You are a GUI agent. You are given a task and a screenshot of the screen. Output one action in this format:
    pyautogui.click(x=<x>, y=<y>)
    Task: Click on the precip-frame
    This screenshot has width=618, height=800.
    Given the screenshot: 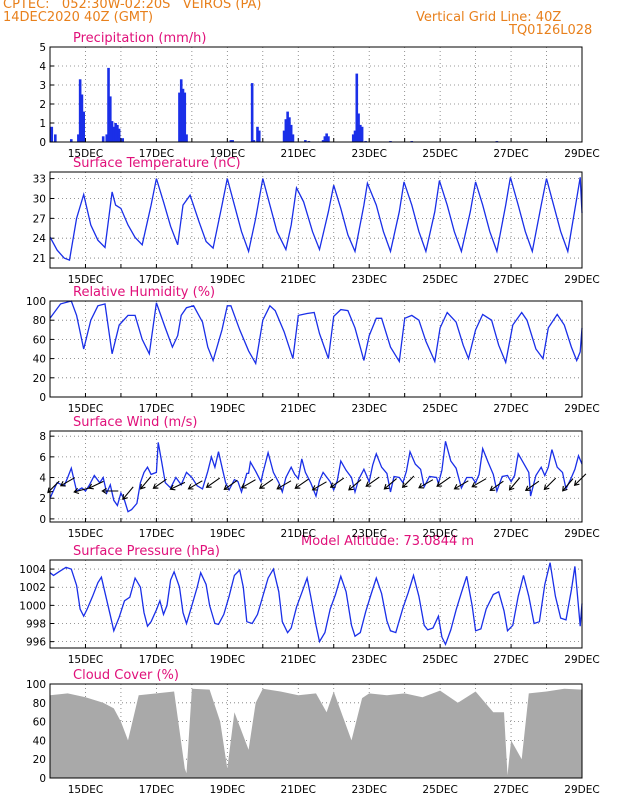 What is the action you would take?
    pyautogui.click(x=316, y=94)
    